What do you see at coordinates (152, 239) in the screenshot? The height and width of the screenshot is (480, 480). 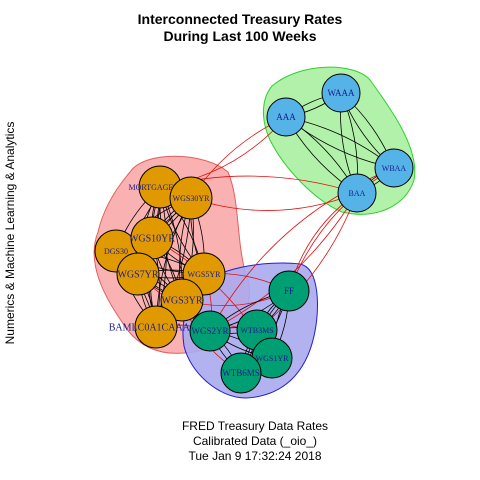 I see `node-label-wgs10yr: WGS10YR` at bounding box center [152, 239].